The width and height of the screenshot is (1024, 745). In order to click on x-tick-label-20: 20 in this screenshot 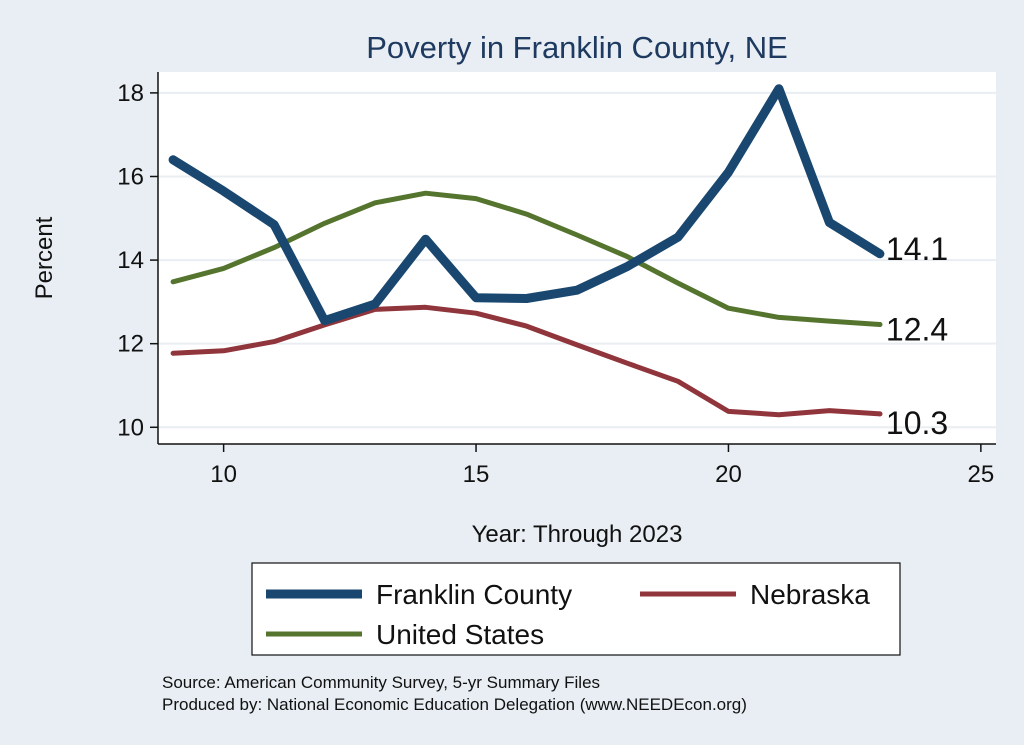, I will do `click(728, 474)`.